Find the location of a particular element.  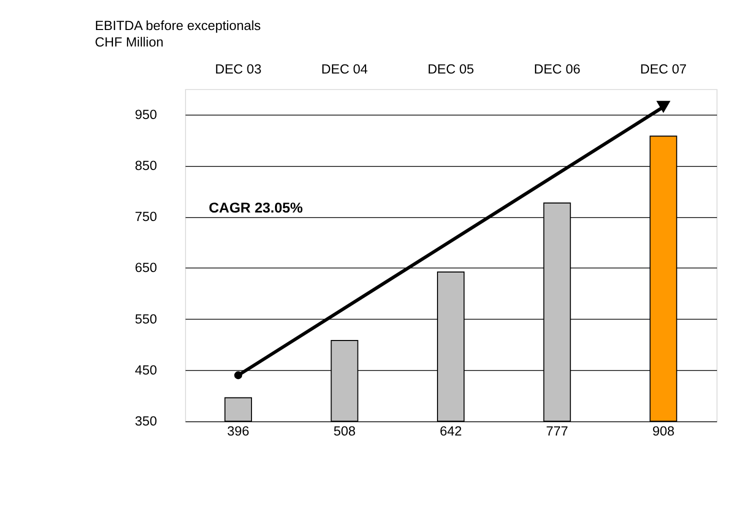

y-tick-label: 950 is located at coordinates (146, 114).